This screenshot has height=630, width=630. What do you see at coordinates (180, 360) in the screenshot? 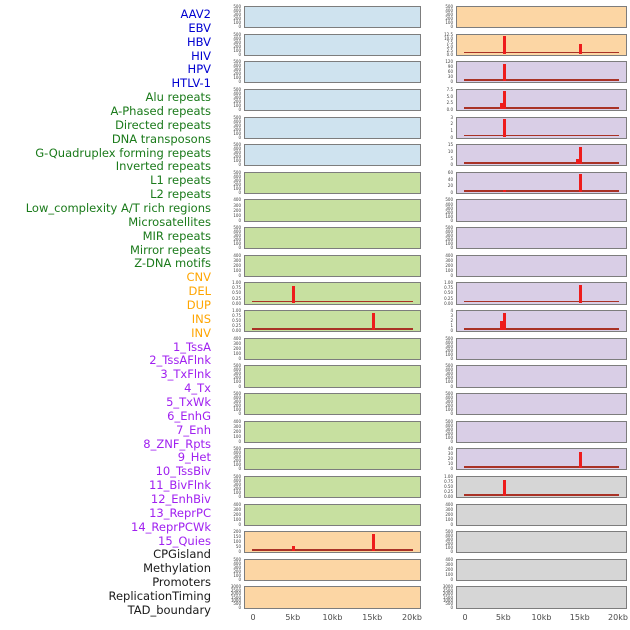
I see `track-label-2_TssAFlnk: 2_TssAFlnk` at bounding box center [180, 360].